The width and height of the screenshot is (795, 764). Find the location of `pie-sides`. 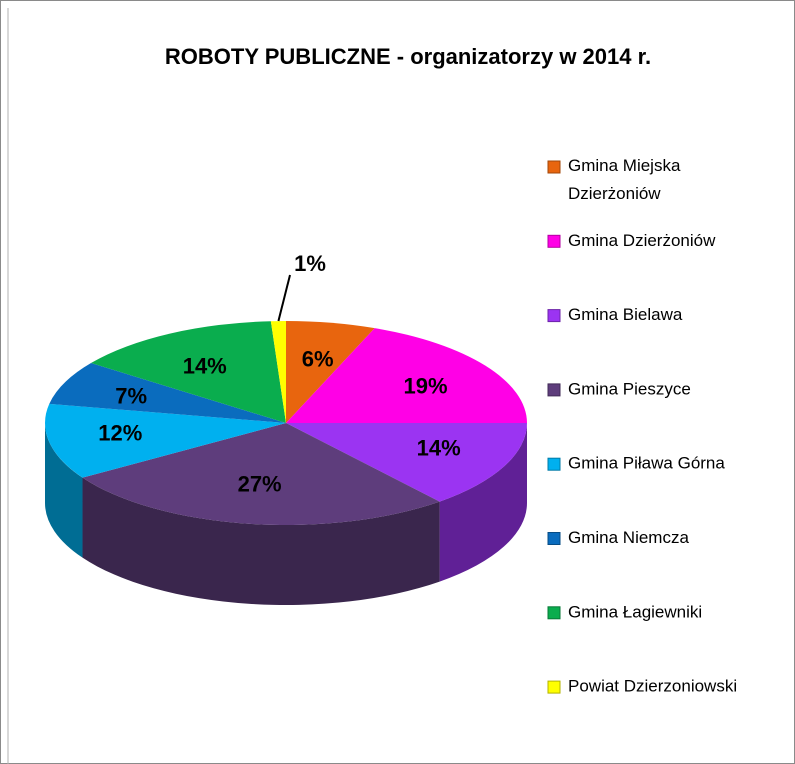

pie-sides is located at coordinates (286, 514).